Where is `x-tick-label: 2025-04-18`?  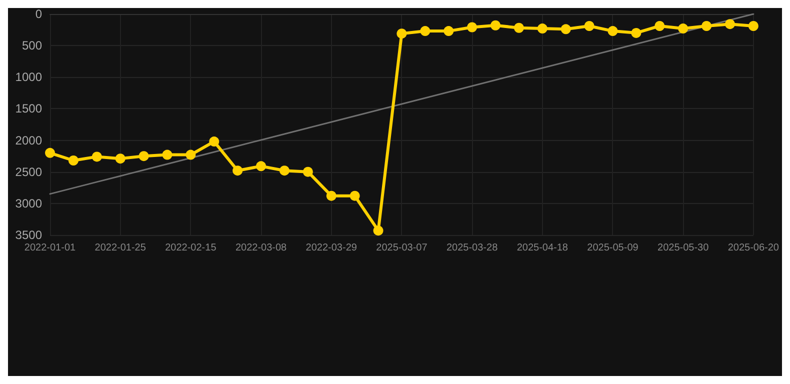 x-tick-label: 2025-04-18 is located at coordinates (542, 248).